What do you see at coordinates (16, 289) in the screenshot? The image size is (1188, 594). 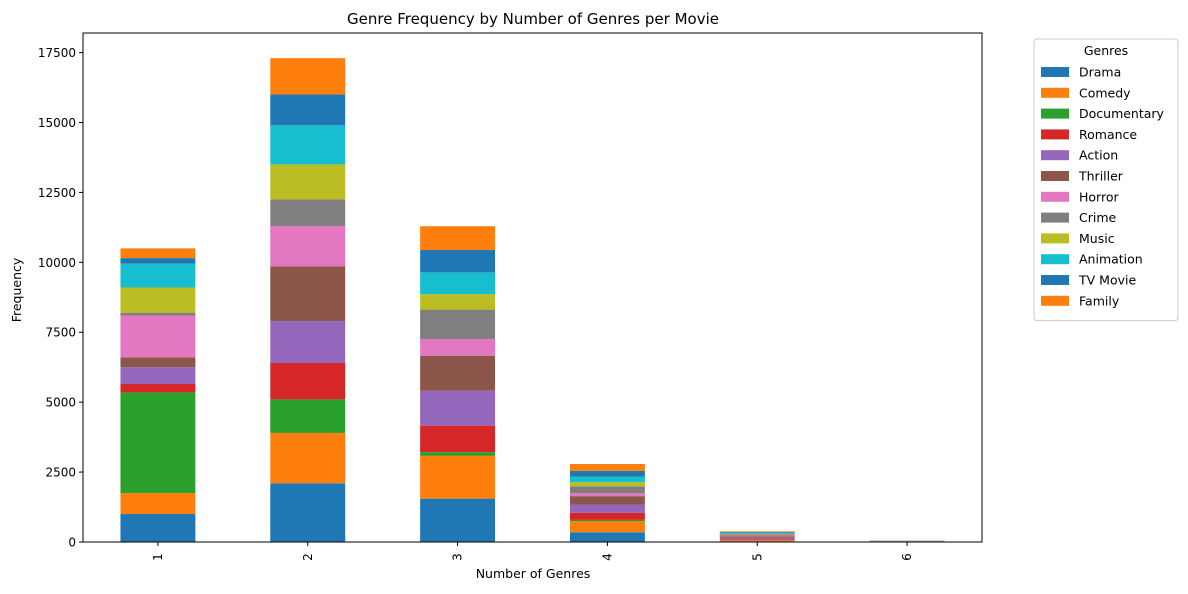 I see `y-axis-label: Frequency` at bounding box center [16, 289].